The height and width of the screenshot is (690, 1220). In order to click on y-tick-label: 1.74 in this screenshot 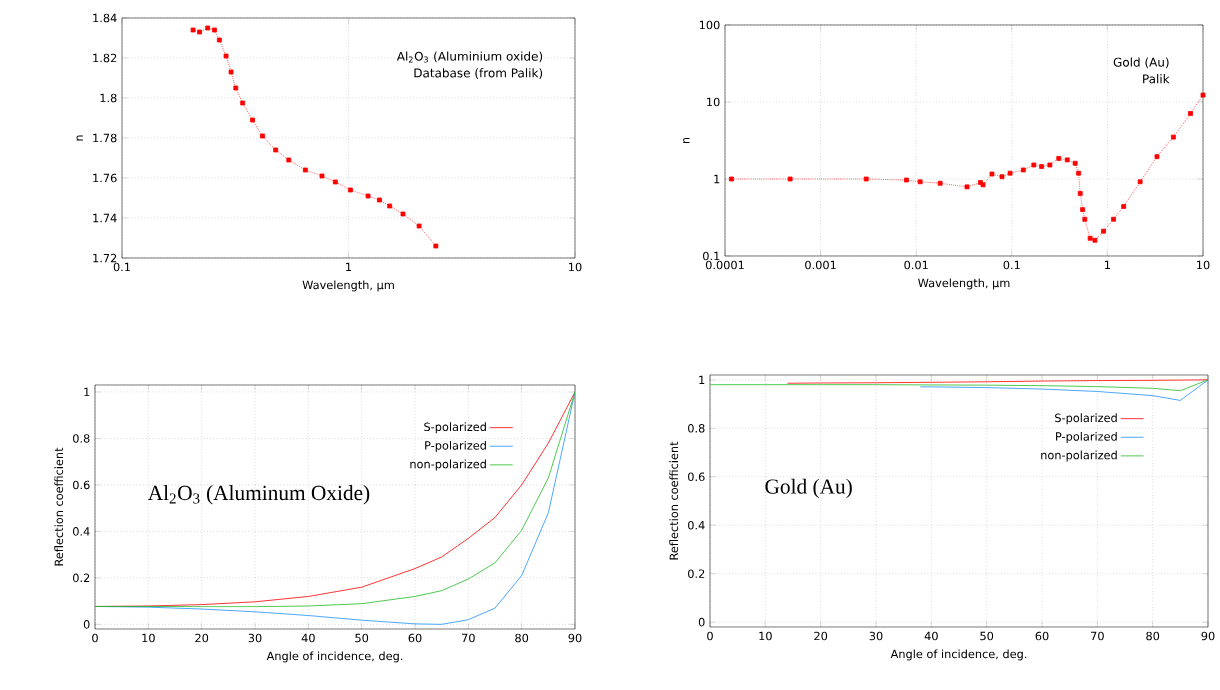, I will do `click(105, 218)`.